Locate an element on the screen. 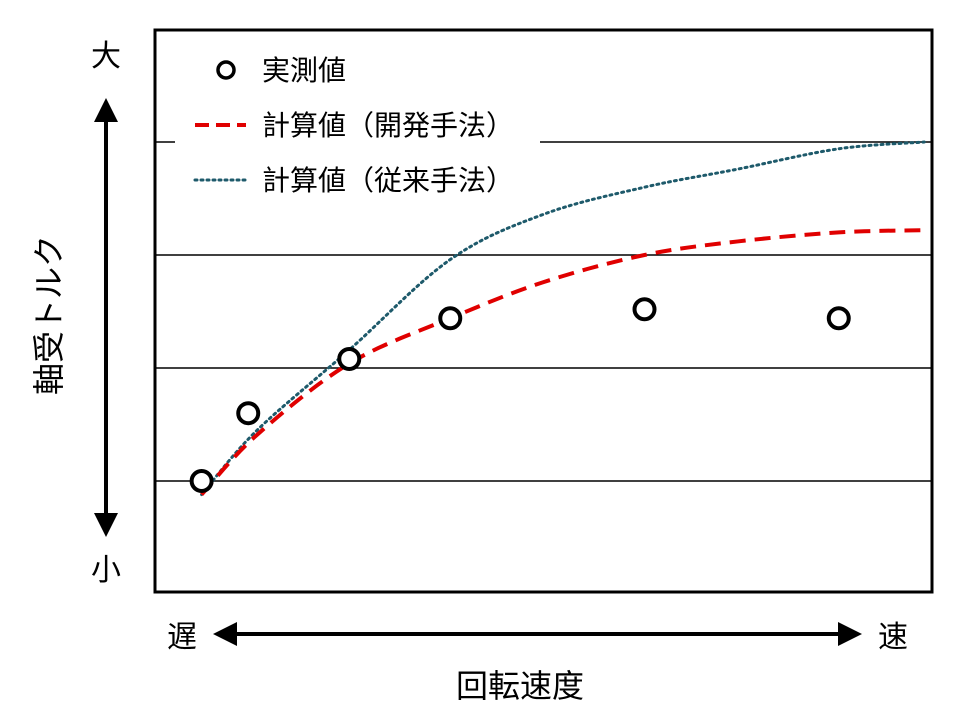  legend-background is located at coordinates (357, 119).